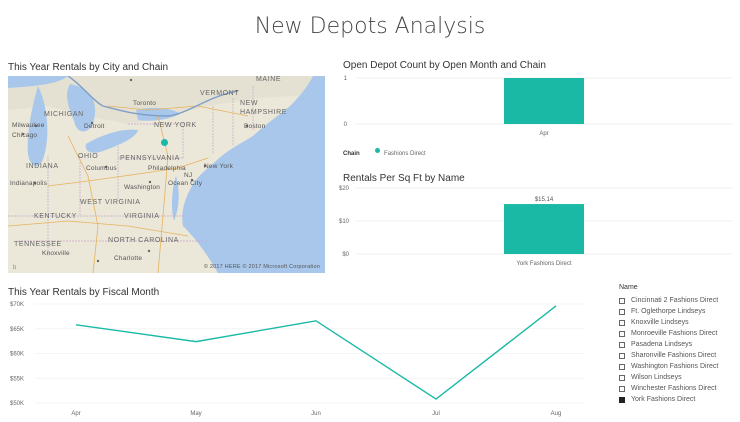  What do you see at coordinates (29, 183) in the screenshot?
I see `map-label-indianapolis: Indianapolis` at bounding box center [29, 183].